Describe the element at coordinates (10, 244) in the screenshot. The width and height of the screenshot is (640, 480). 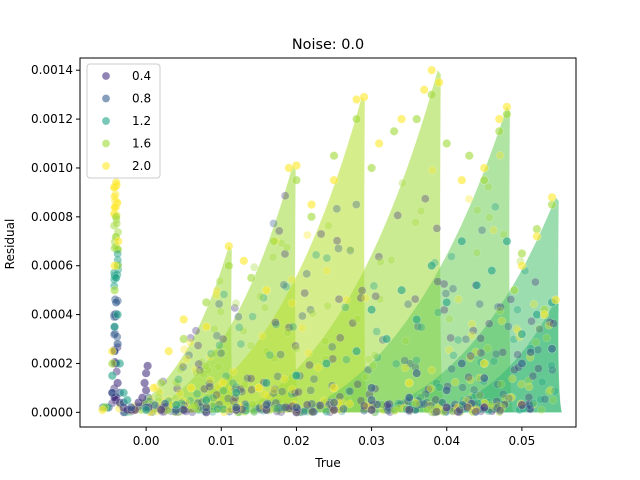
I see `y-axis-label: Residual` at that location.